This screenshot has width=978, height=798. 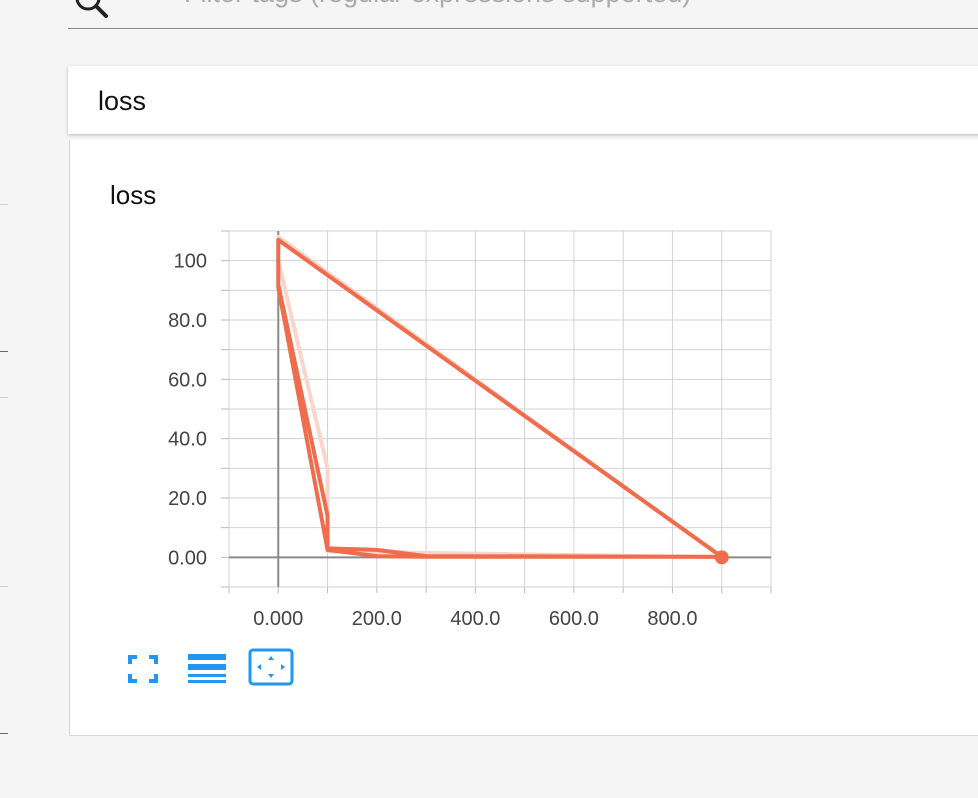 What do you see at coordinates (475, 619) in the screenshot?
I see `x-tick-label: 400.0` at bounding box center [475, 619].